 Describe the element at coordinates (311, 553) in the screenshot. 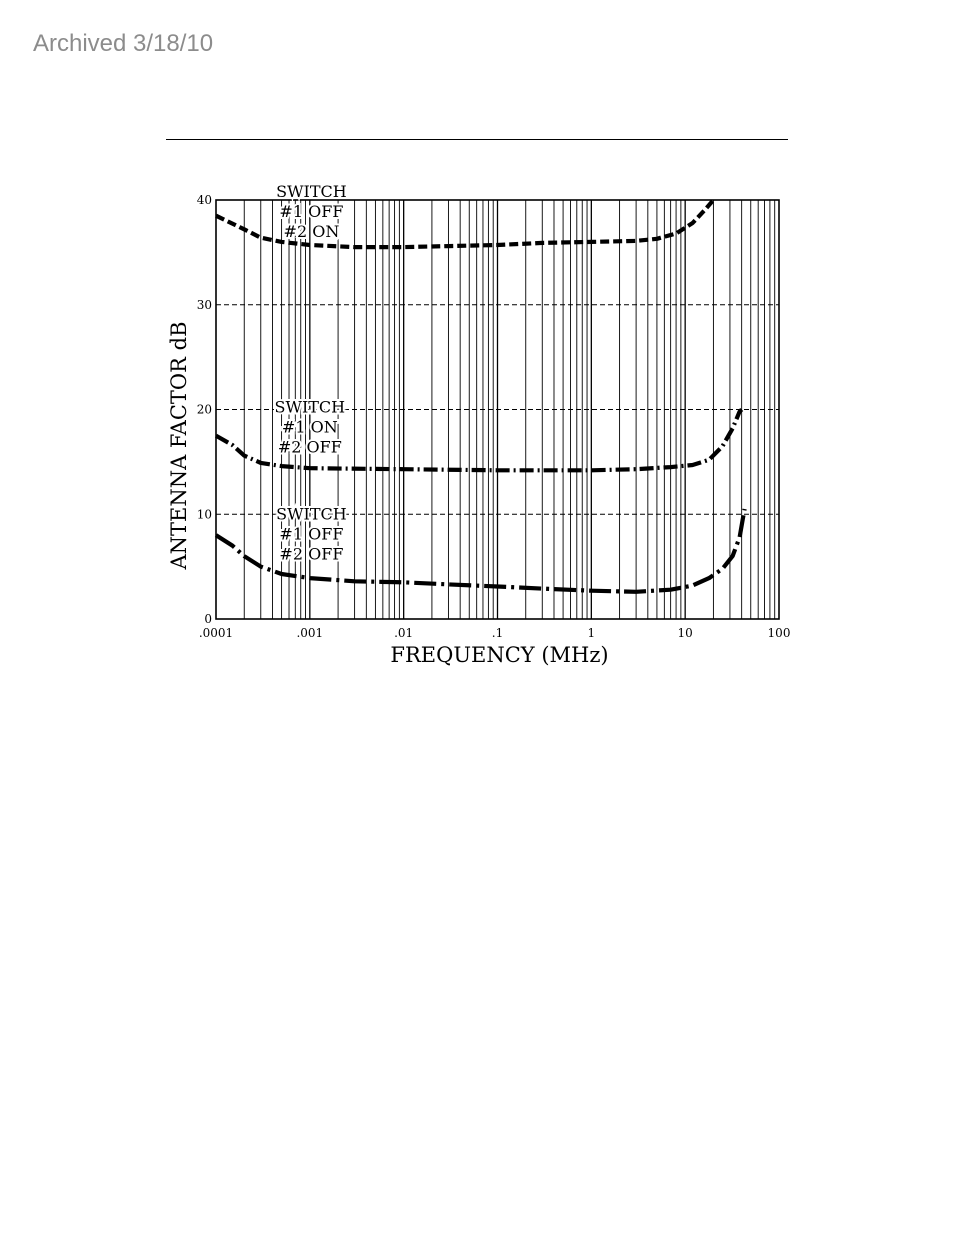

I see `series-3-label-line: #2 OFF` at that location.